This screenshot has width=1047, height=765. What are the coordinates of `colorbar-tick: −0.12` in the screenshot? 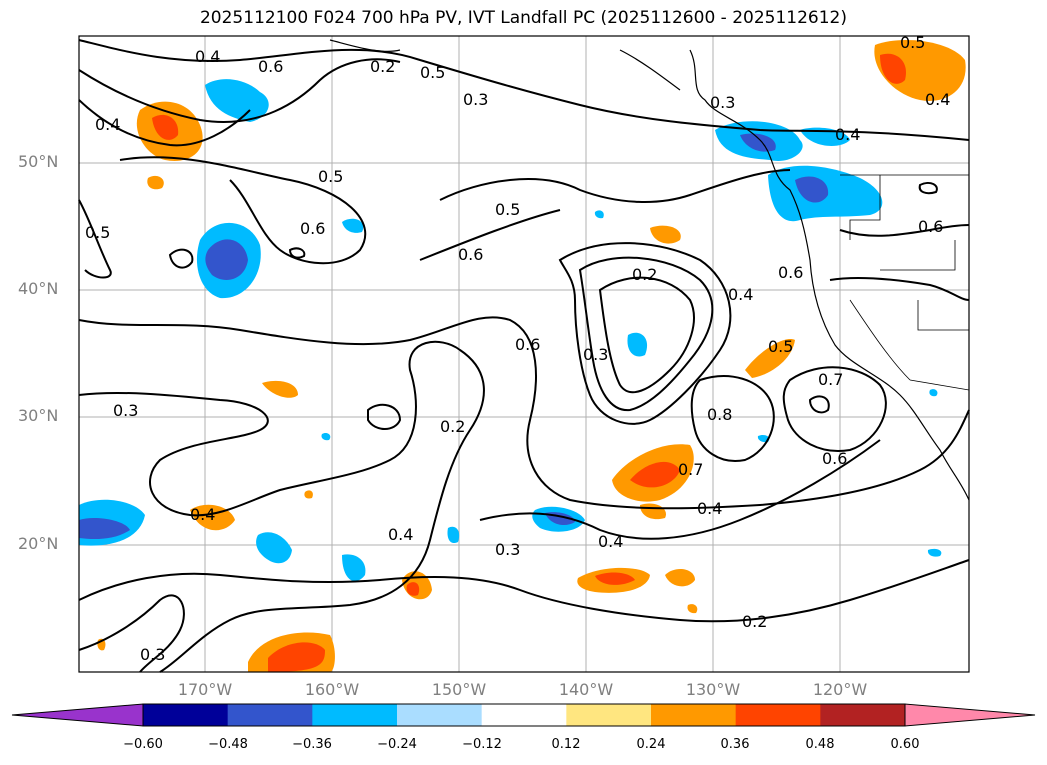 It's located at (482, 744).